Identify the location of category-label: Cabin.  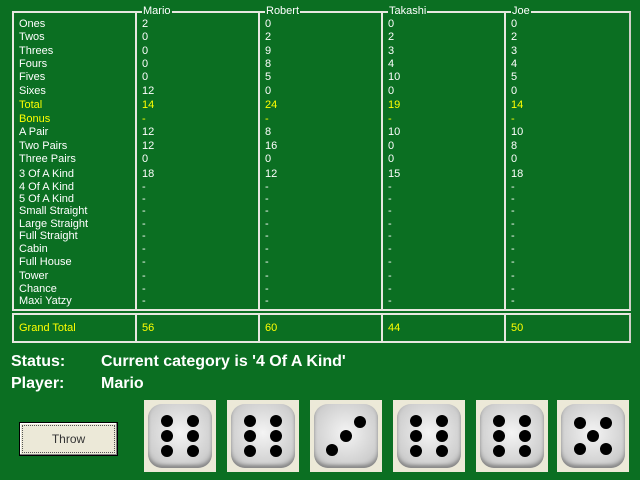
(33, 249).